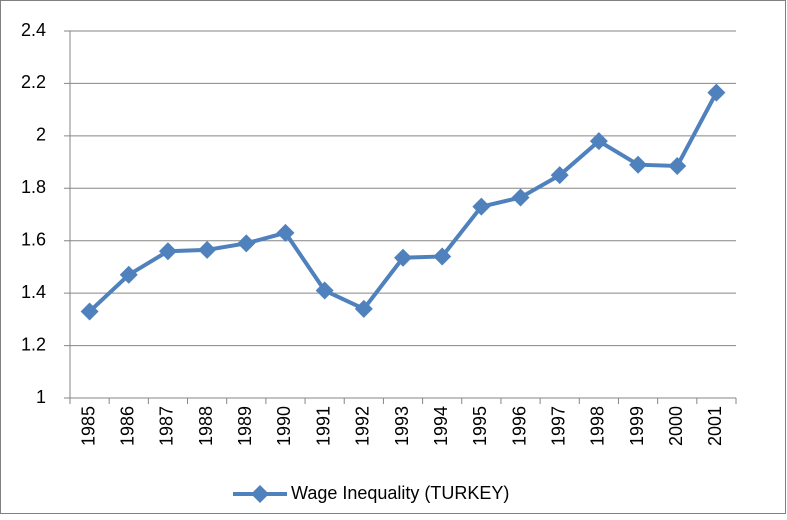 The height and width of the screenshot is (520, 787). I want to click on x-tick-label: 1997, so click(558, 426).